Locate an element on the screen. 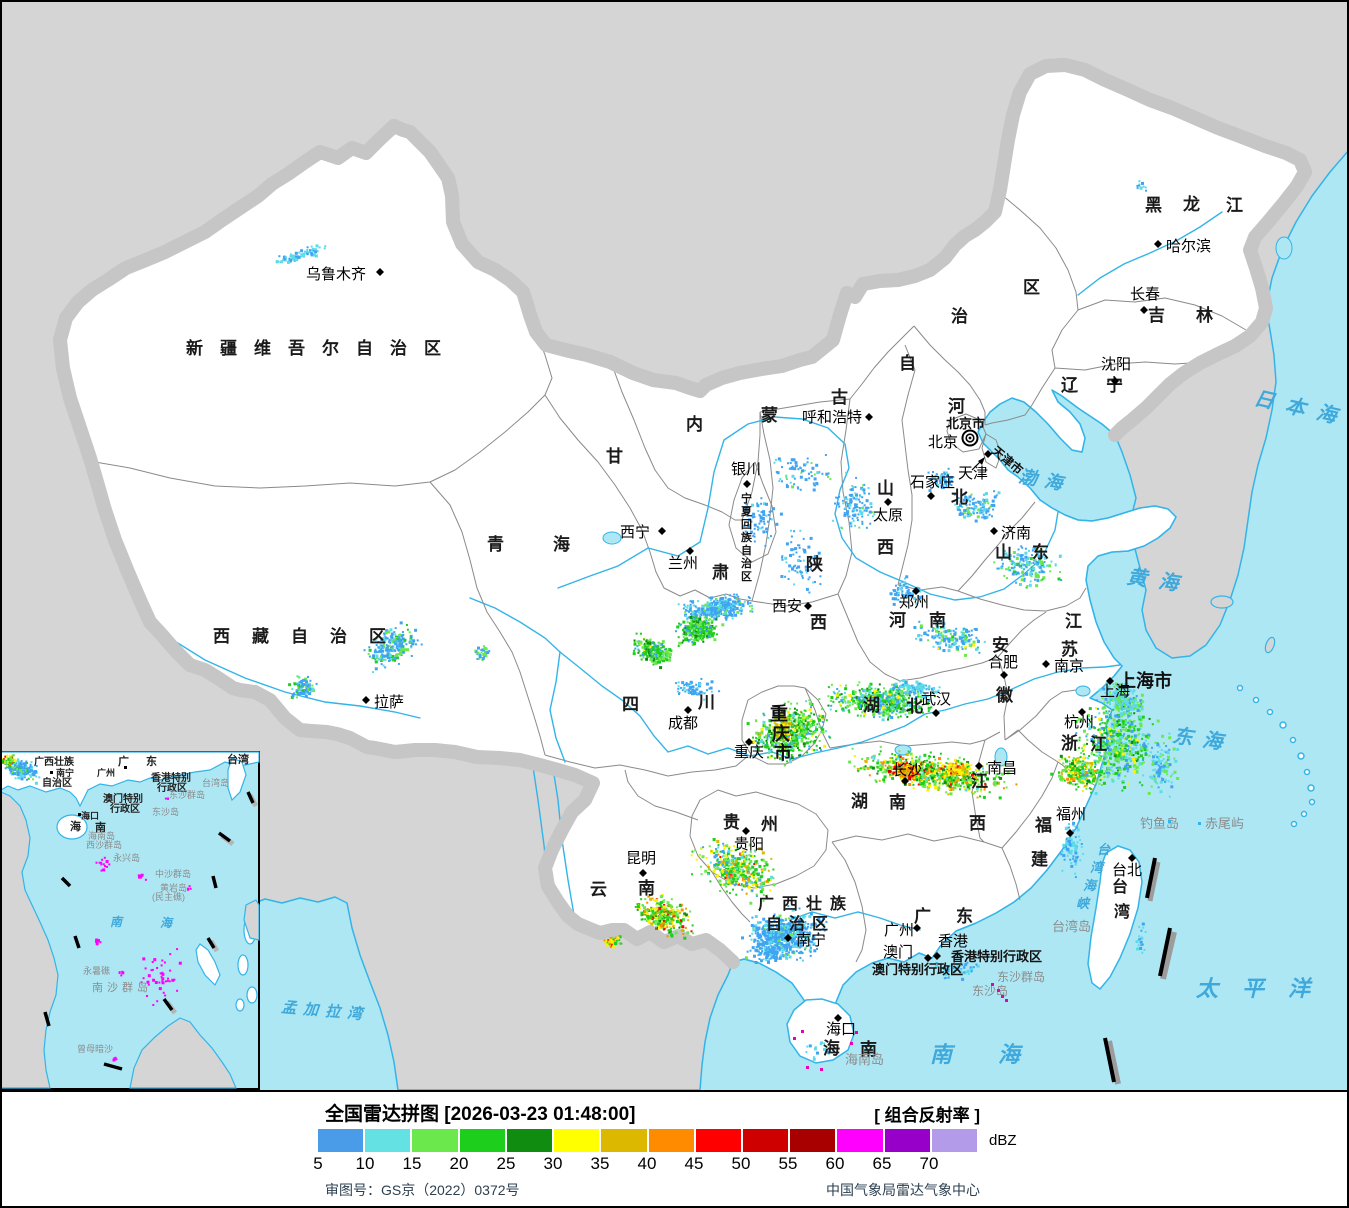 The height and width of the screenshot is (1208, 1349). city-label: 海口 is located at coordinates (841, 1029).